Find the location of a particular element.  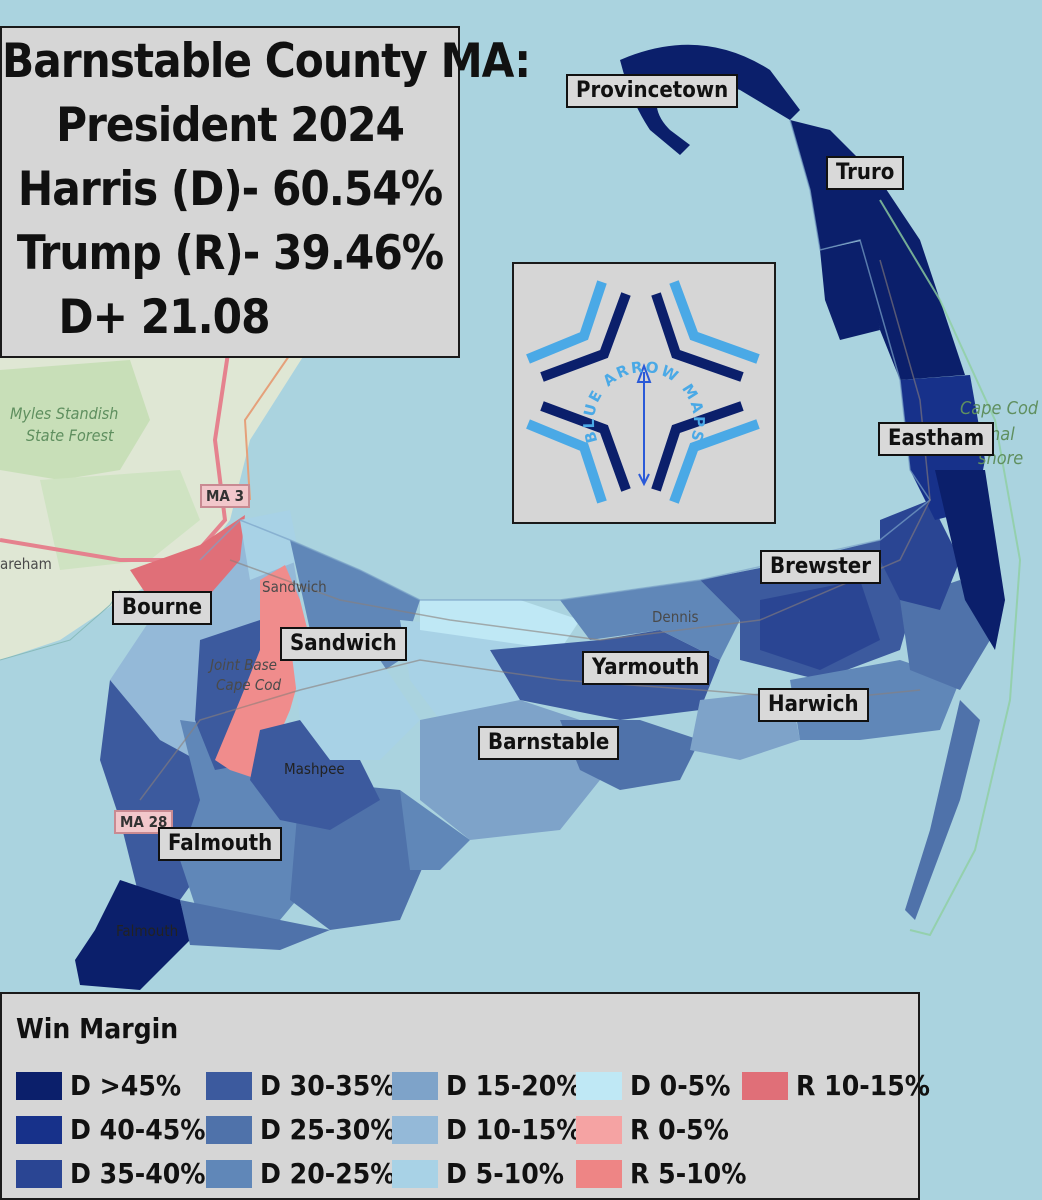

region-barnstable-marsh is located at coordinates (500, 625).